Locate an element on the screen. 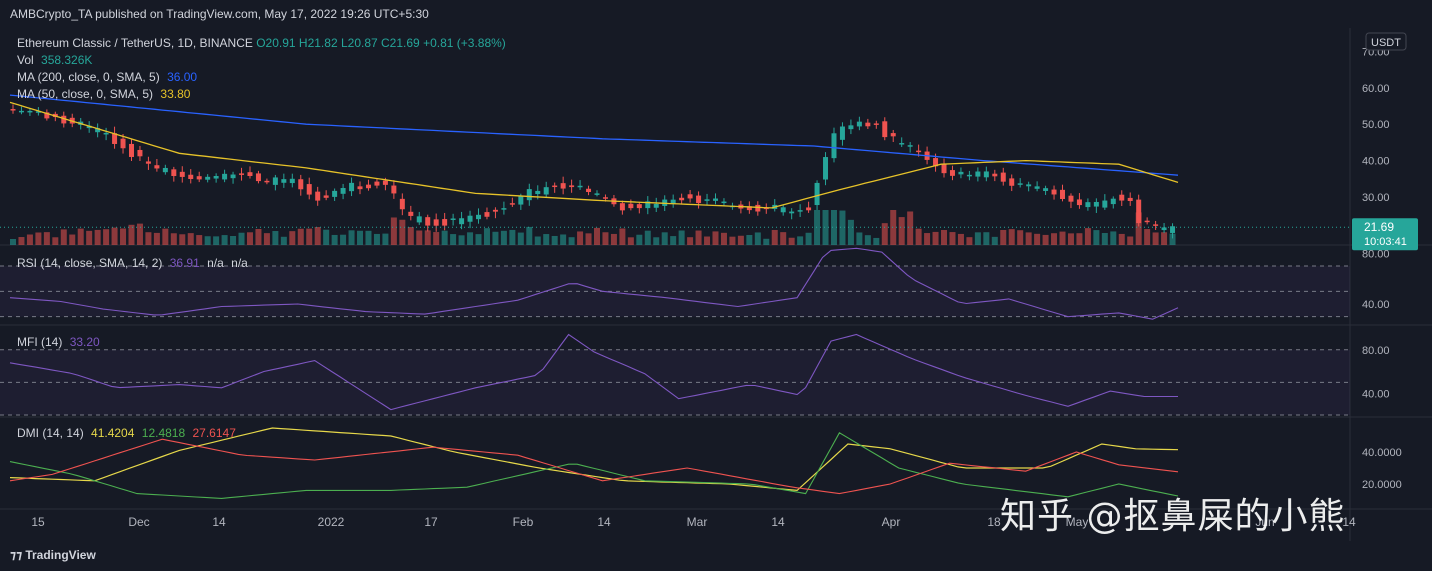 The width and height of the screenshot is (1432, 571). ma200-value: 36.00 is located at coordinates (182, 77).